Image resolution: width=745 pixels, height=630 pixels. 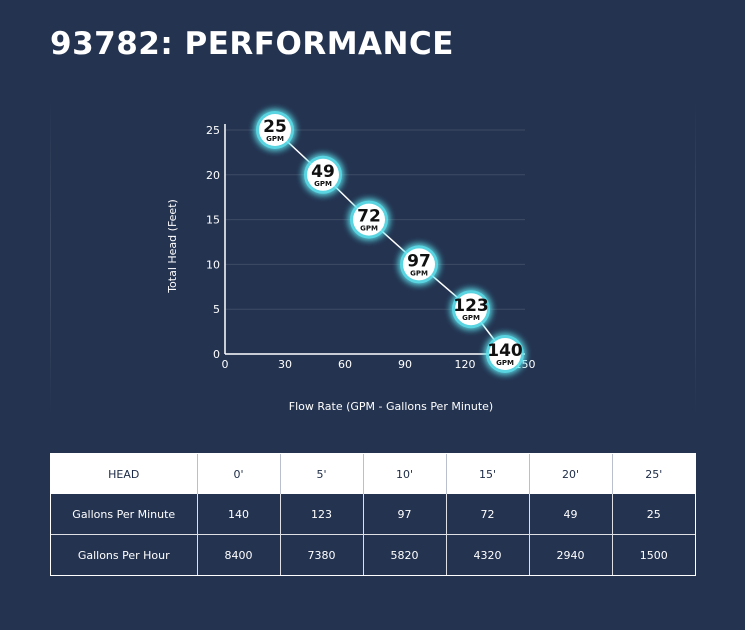 I want to click on table-cell: 97, so click(x=404, y=514).